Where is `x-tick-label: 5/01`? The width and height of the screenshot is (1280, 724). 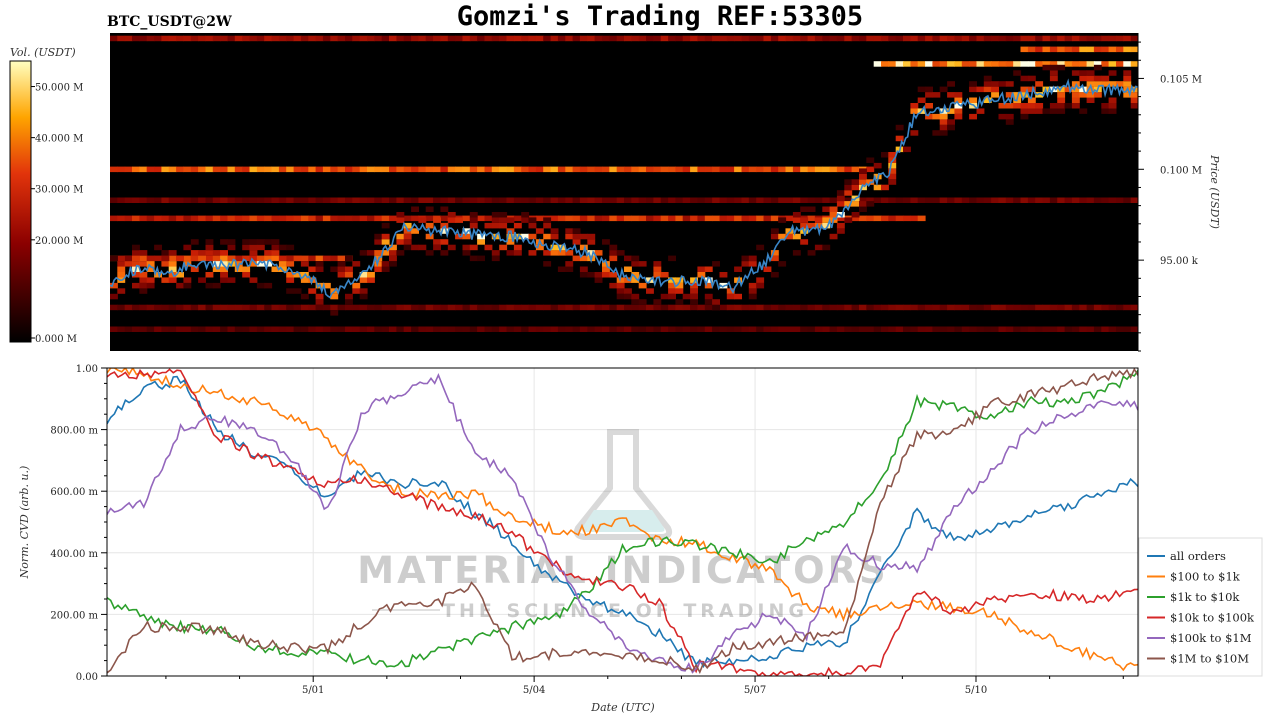 x-tick-label: 5/01 is located at coordinates (313, 690).